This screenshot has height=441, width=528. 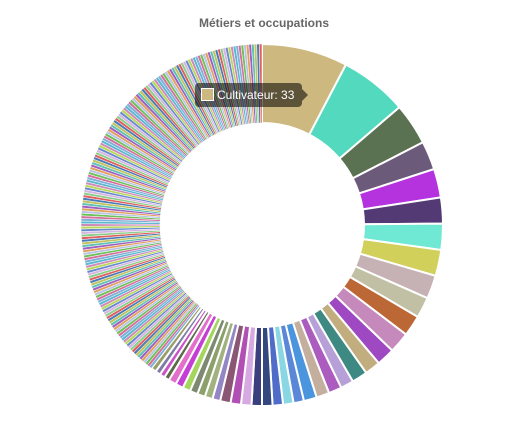 What do you see at coordinates (207, 94) in the screenshot?
I see `tooltip-swatch` at bounding box center [207, 94].